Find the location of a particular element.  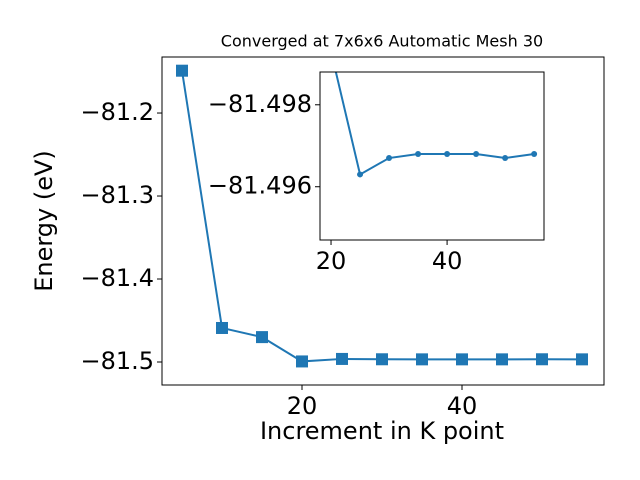

x-axis-label: Increment in K point is located at coordinates (382, 431).